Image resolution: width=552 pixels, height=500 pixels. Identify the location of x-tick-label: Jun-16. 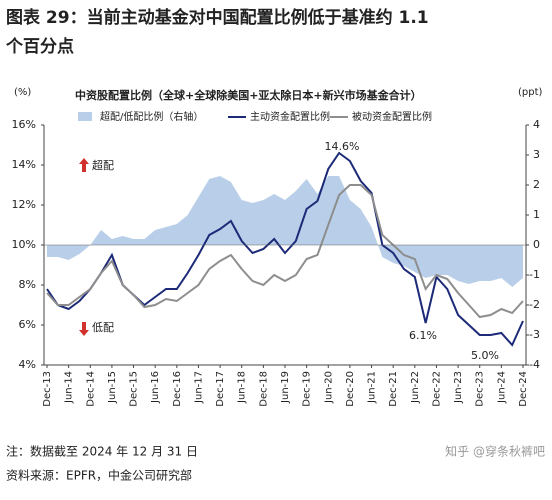
(155, 387).